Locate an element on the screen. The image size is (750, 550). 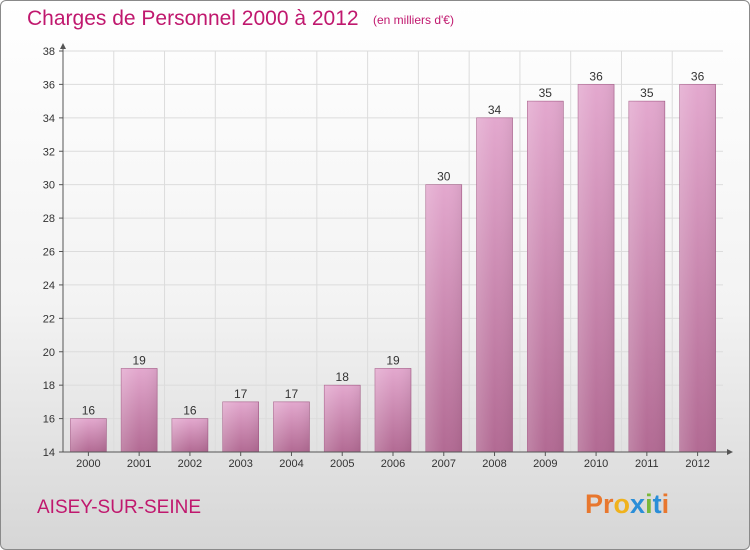
y-tick-label: 28 is located at coordinates (49, 219).